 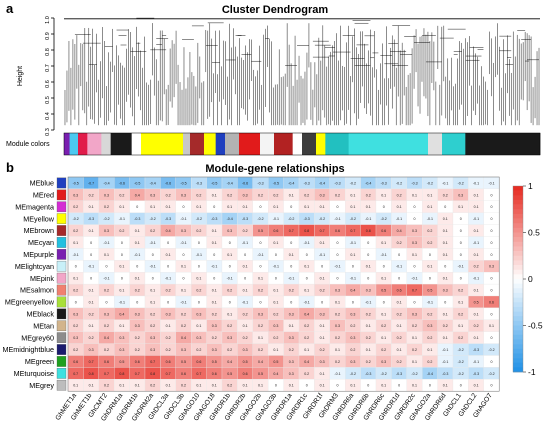 I want to click on heatmap-cell-value: 0.6, so click(x=275, y=231).